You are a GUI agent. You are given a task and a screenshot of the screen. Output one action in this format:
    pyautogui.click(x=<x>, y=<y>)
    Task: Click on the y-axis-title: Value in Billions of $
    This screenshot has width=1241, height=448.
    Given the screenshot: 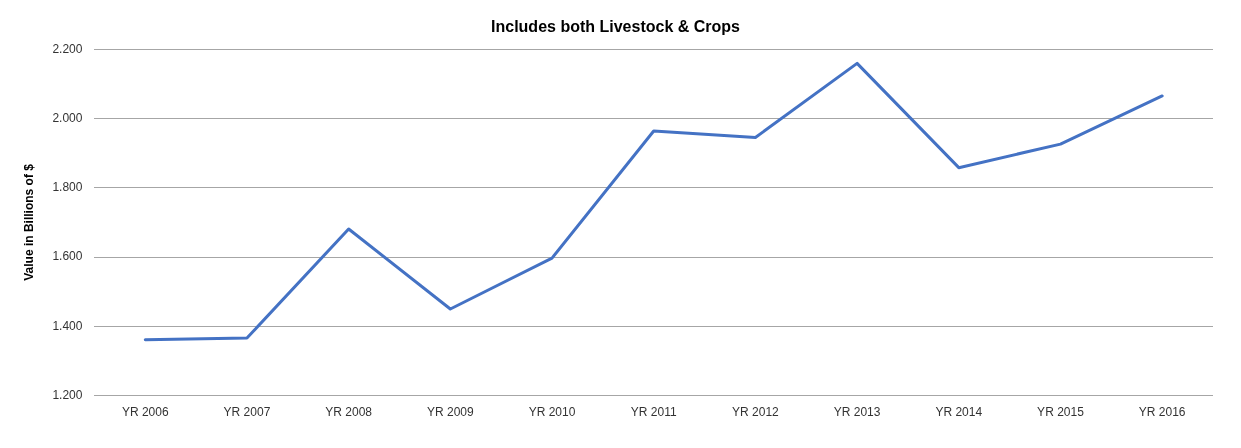 What is the action you would take?
    pyautogui.click(x=28, y=222)
    